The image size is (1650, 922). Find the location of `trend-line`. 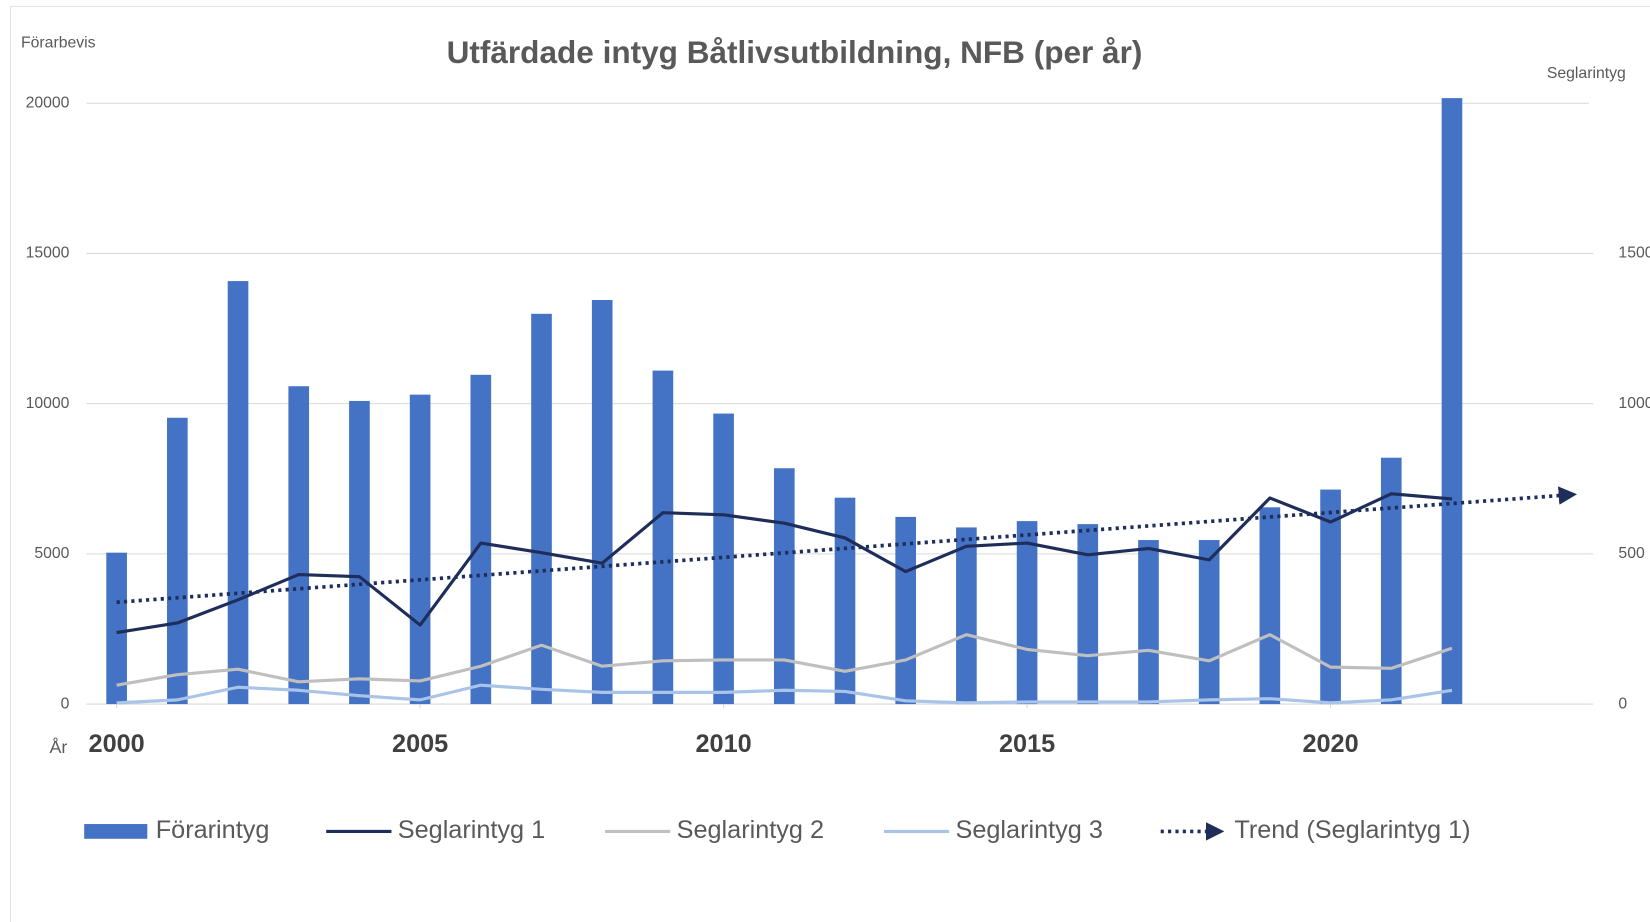

trend-line is located at coordinates (847, 545).